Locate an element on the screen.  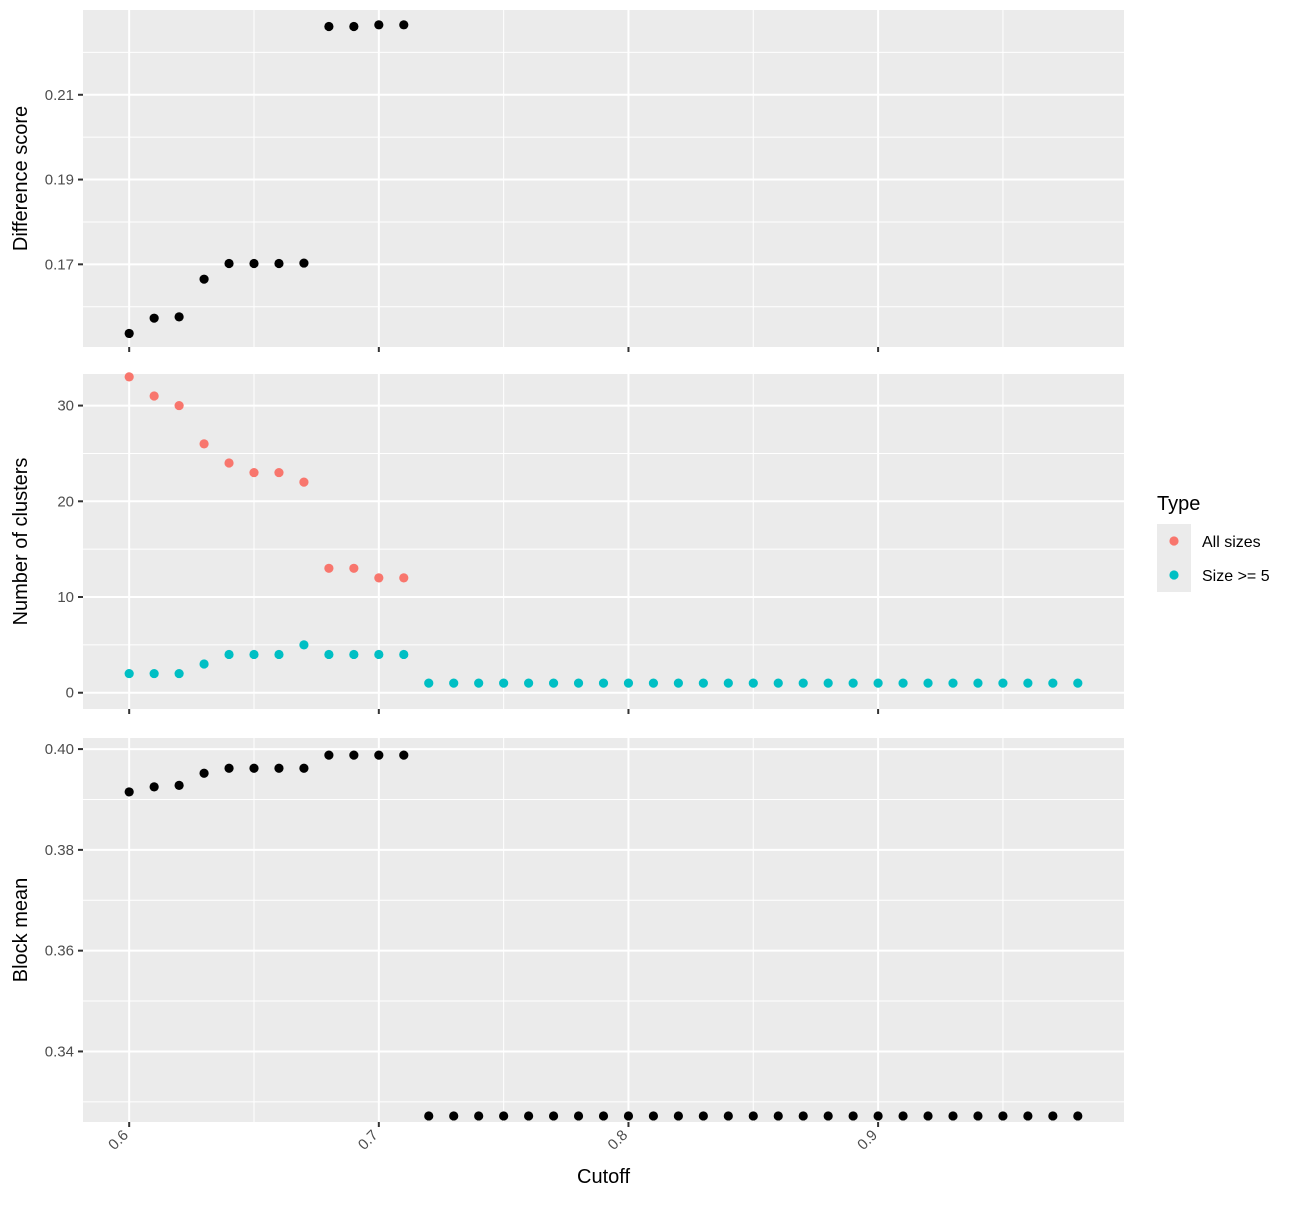
y-tick-label: 10 is located at coordinates (65, 597).